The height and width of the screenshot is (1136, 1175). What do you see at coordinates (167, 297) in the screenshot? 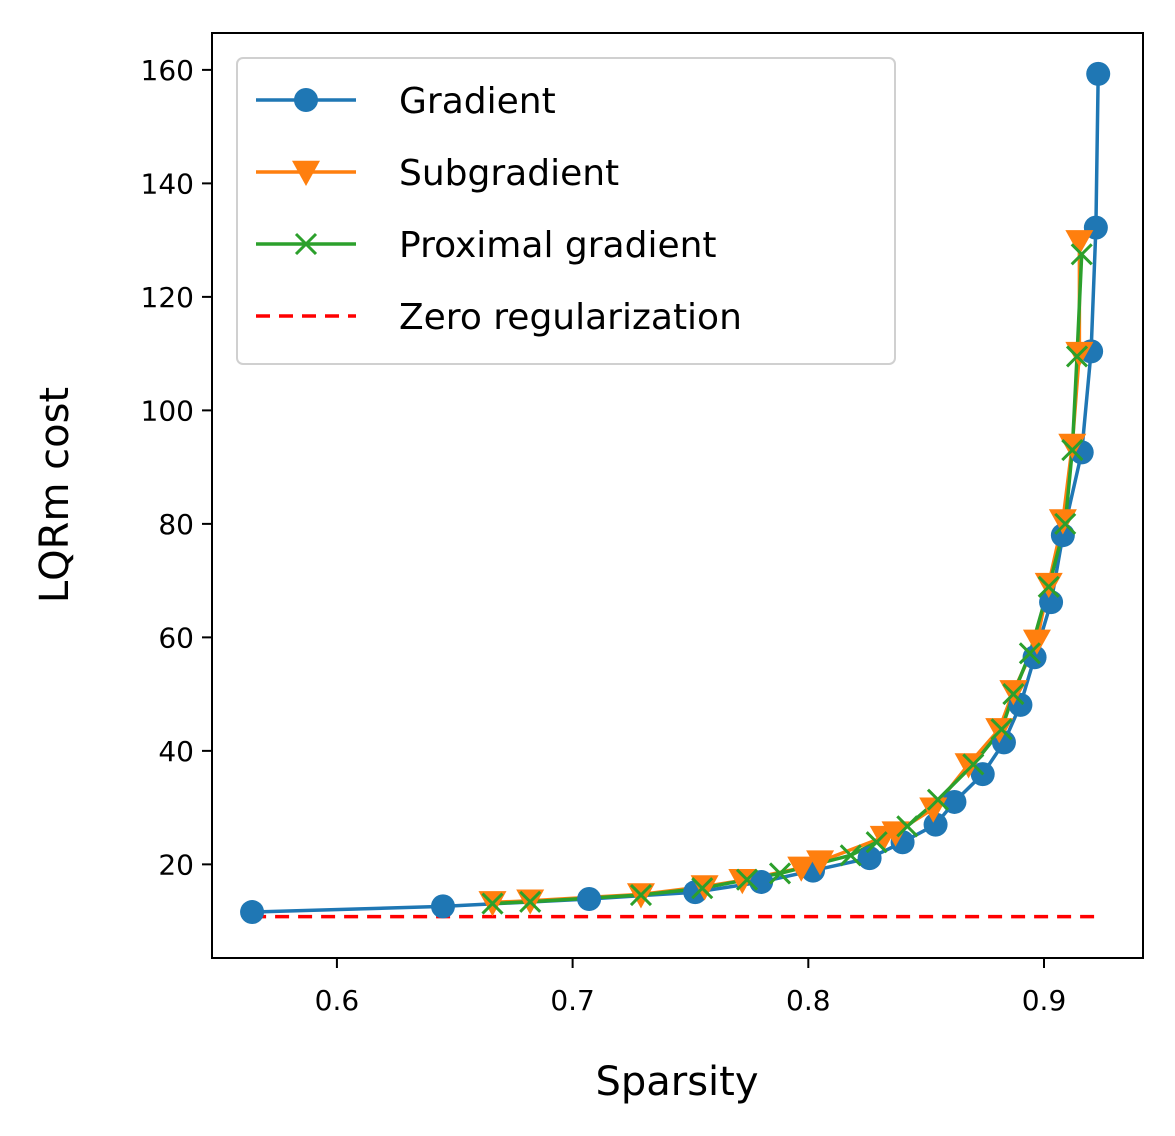
I see `y-tick-label: 120` at bounding box center [167, 297].